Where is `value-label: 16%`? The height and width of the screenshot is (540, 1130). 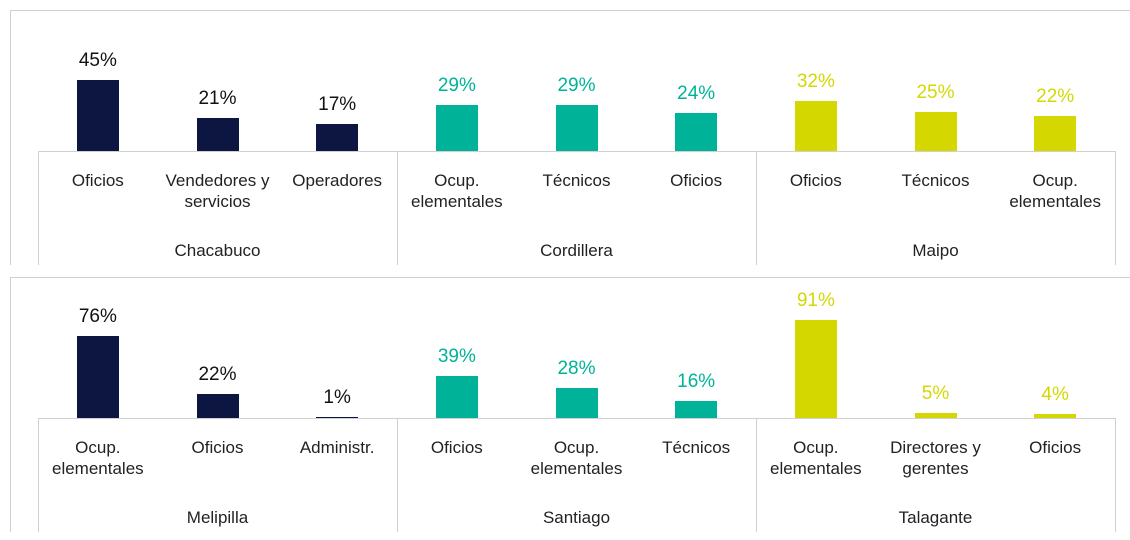 value-label: 16% is located at coordinates (696, 381).